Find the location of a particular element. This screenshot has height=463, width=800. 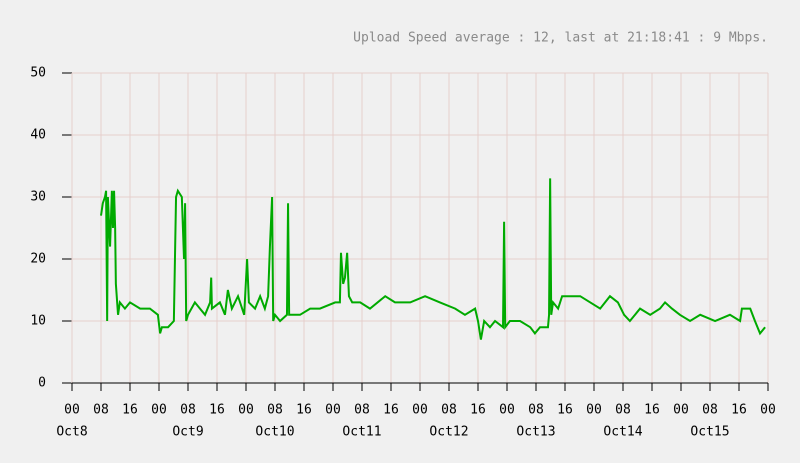

x-date-label: Oct9 is located at coordinates (187, 432).